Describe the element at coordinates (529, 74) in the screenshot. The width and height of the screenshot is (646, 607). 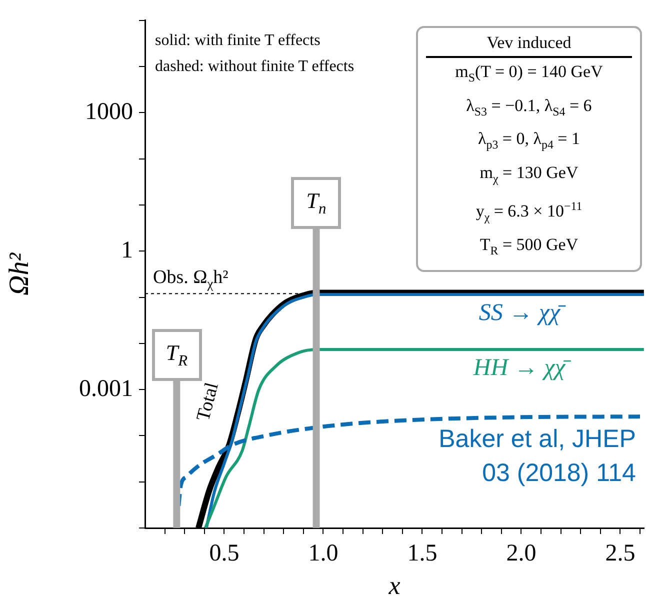
I see `annotation: m$_{S}$(T = 0) = 140 GeV` at that location.